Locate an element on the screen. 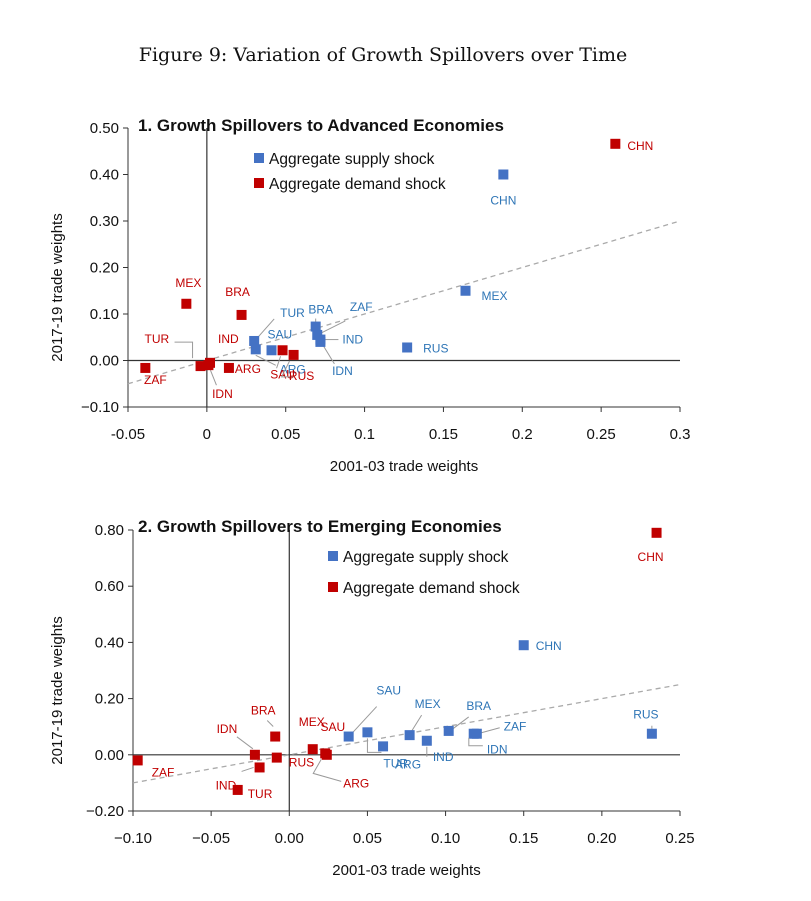  x-tick-label: 0.3 is located at coordinates (680, 434).